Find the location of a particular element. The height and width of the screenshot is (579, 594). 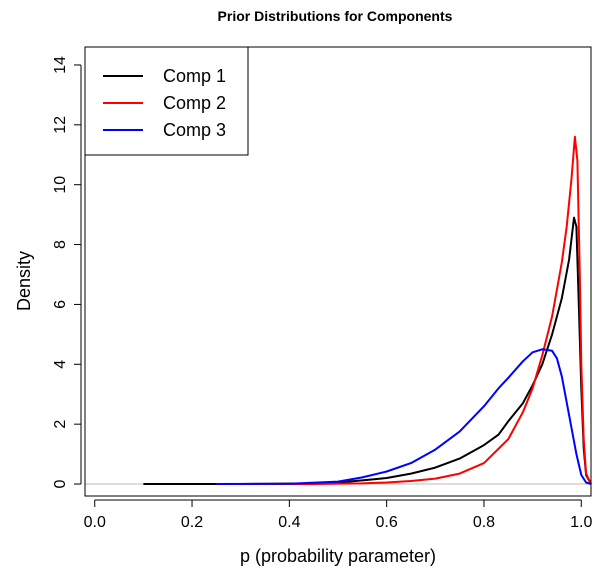

y-tick-label: 8 is located at coordinates (60, 244).